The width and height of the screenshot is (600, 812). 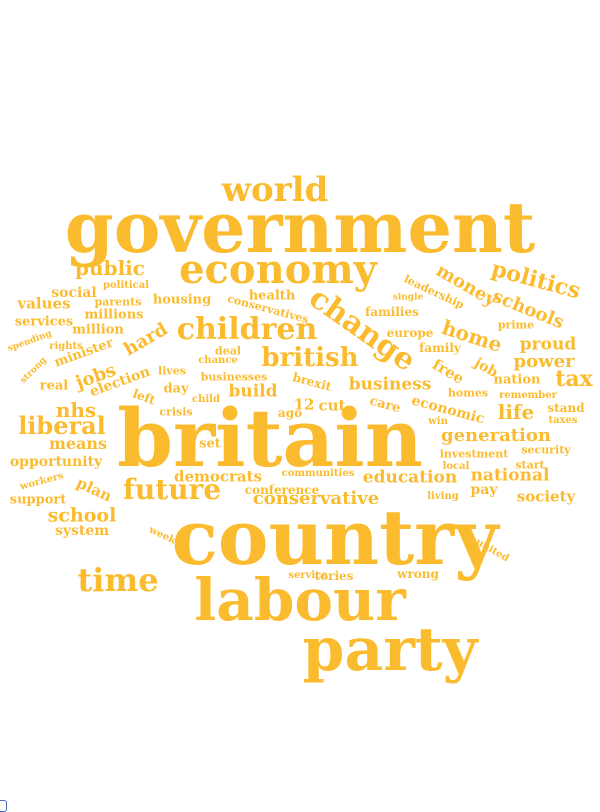 What do you see at coordinates (316, 498) in the screenshot?
I see `word-conservative: conservative` at bounding box center [316, 498].